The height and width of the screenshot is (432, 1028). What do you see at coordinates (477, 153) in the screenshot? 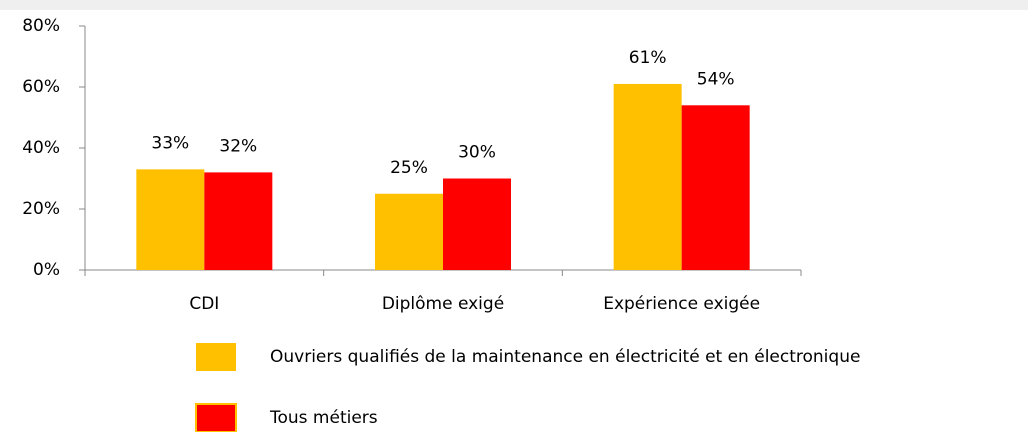
I see `data-label: 30%` at bounding box center [477, 153].